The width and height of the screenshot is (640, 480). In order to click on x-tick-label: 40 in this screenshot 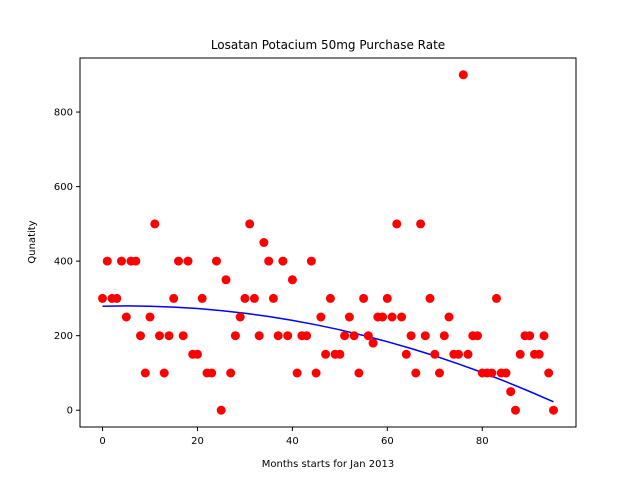, I will do `click(292, 441)`.